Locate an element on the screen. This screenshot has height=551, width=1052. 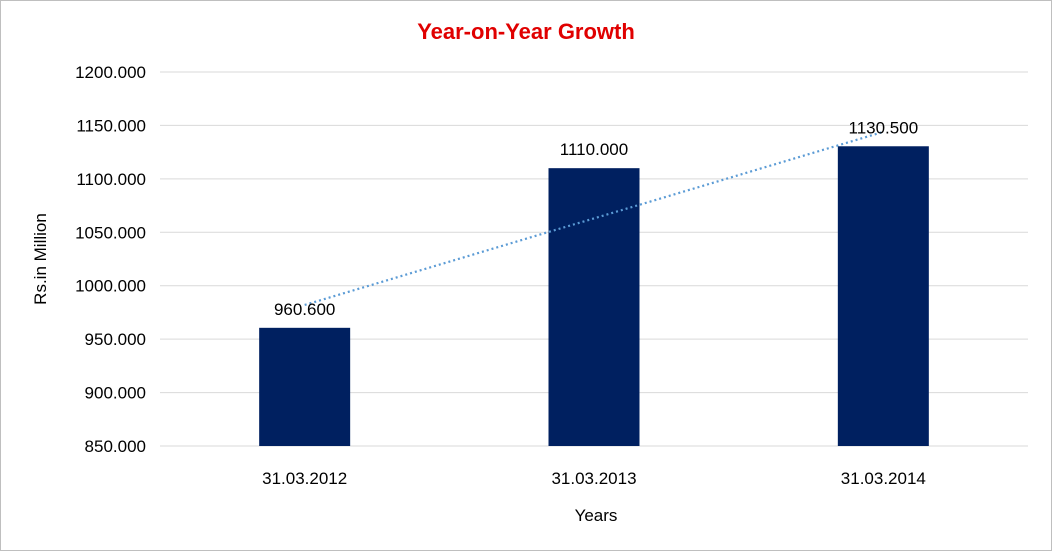
chart-title: Year-on-Year Growth is located at coordinates (526, 31).